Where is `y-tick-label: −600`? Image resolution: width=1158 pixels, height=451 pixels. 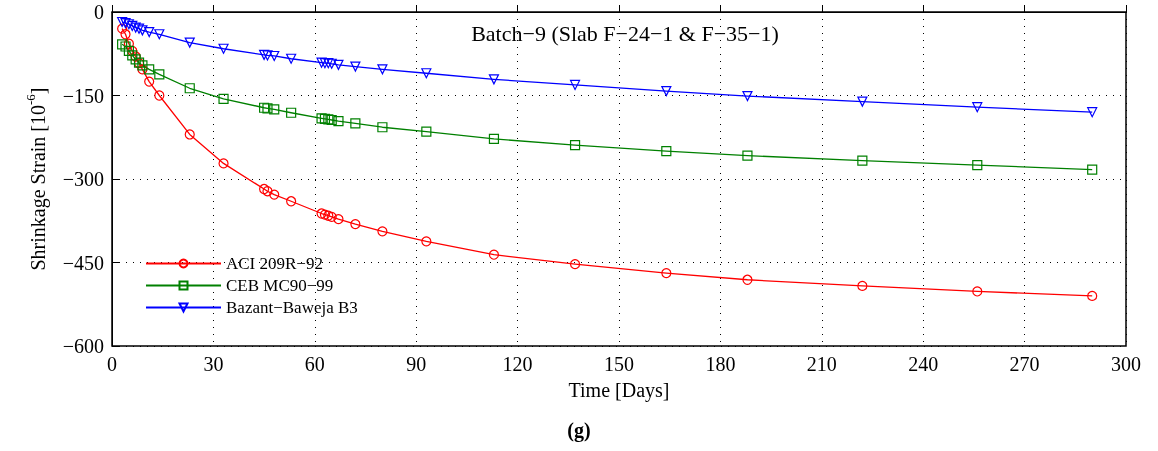
y-tick-label: −600 is located at coordinates (83, 346).